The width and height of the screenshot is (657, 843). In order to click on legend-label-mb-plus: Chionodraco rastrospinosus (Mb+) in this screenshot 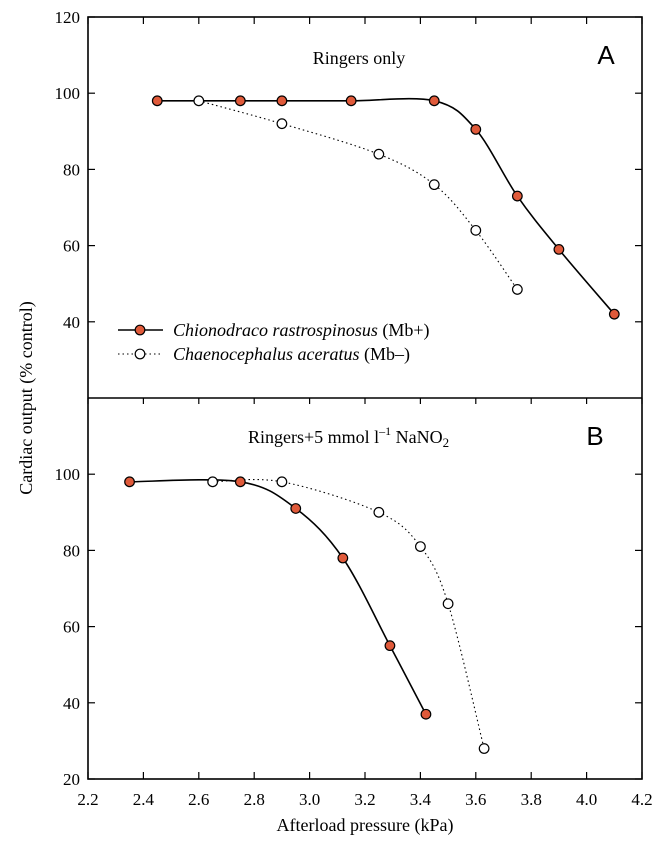, I will do `click(301, 330)`.